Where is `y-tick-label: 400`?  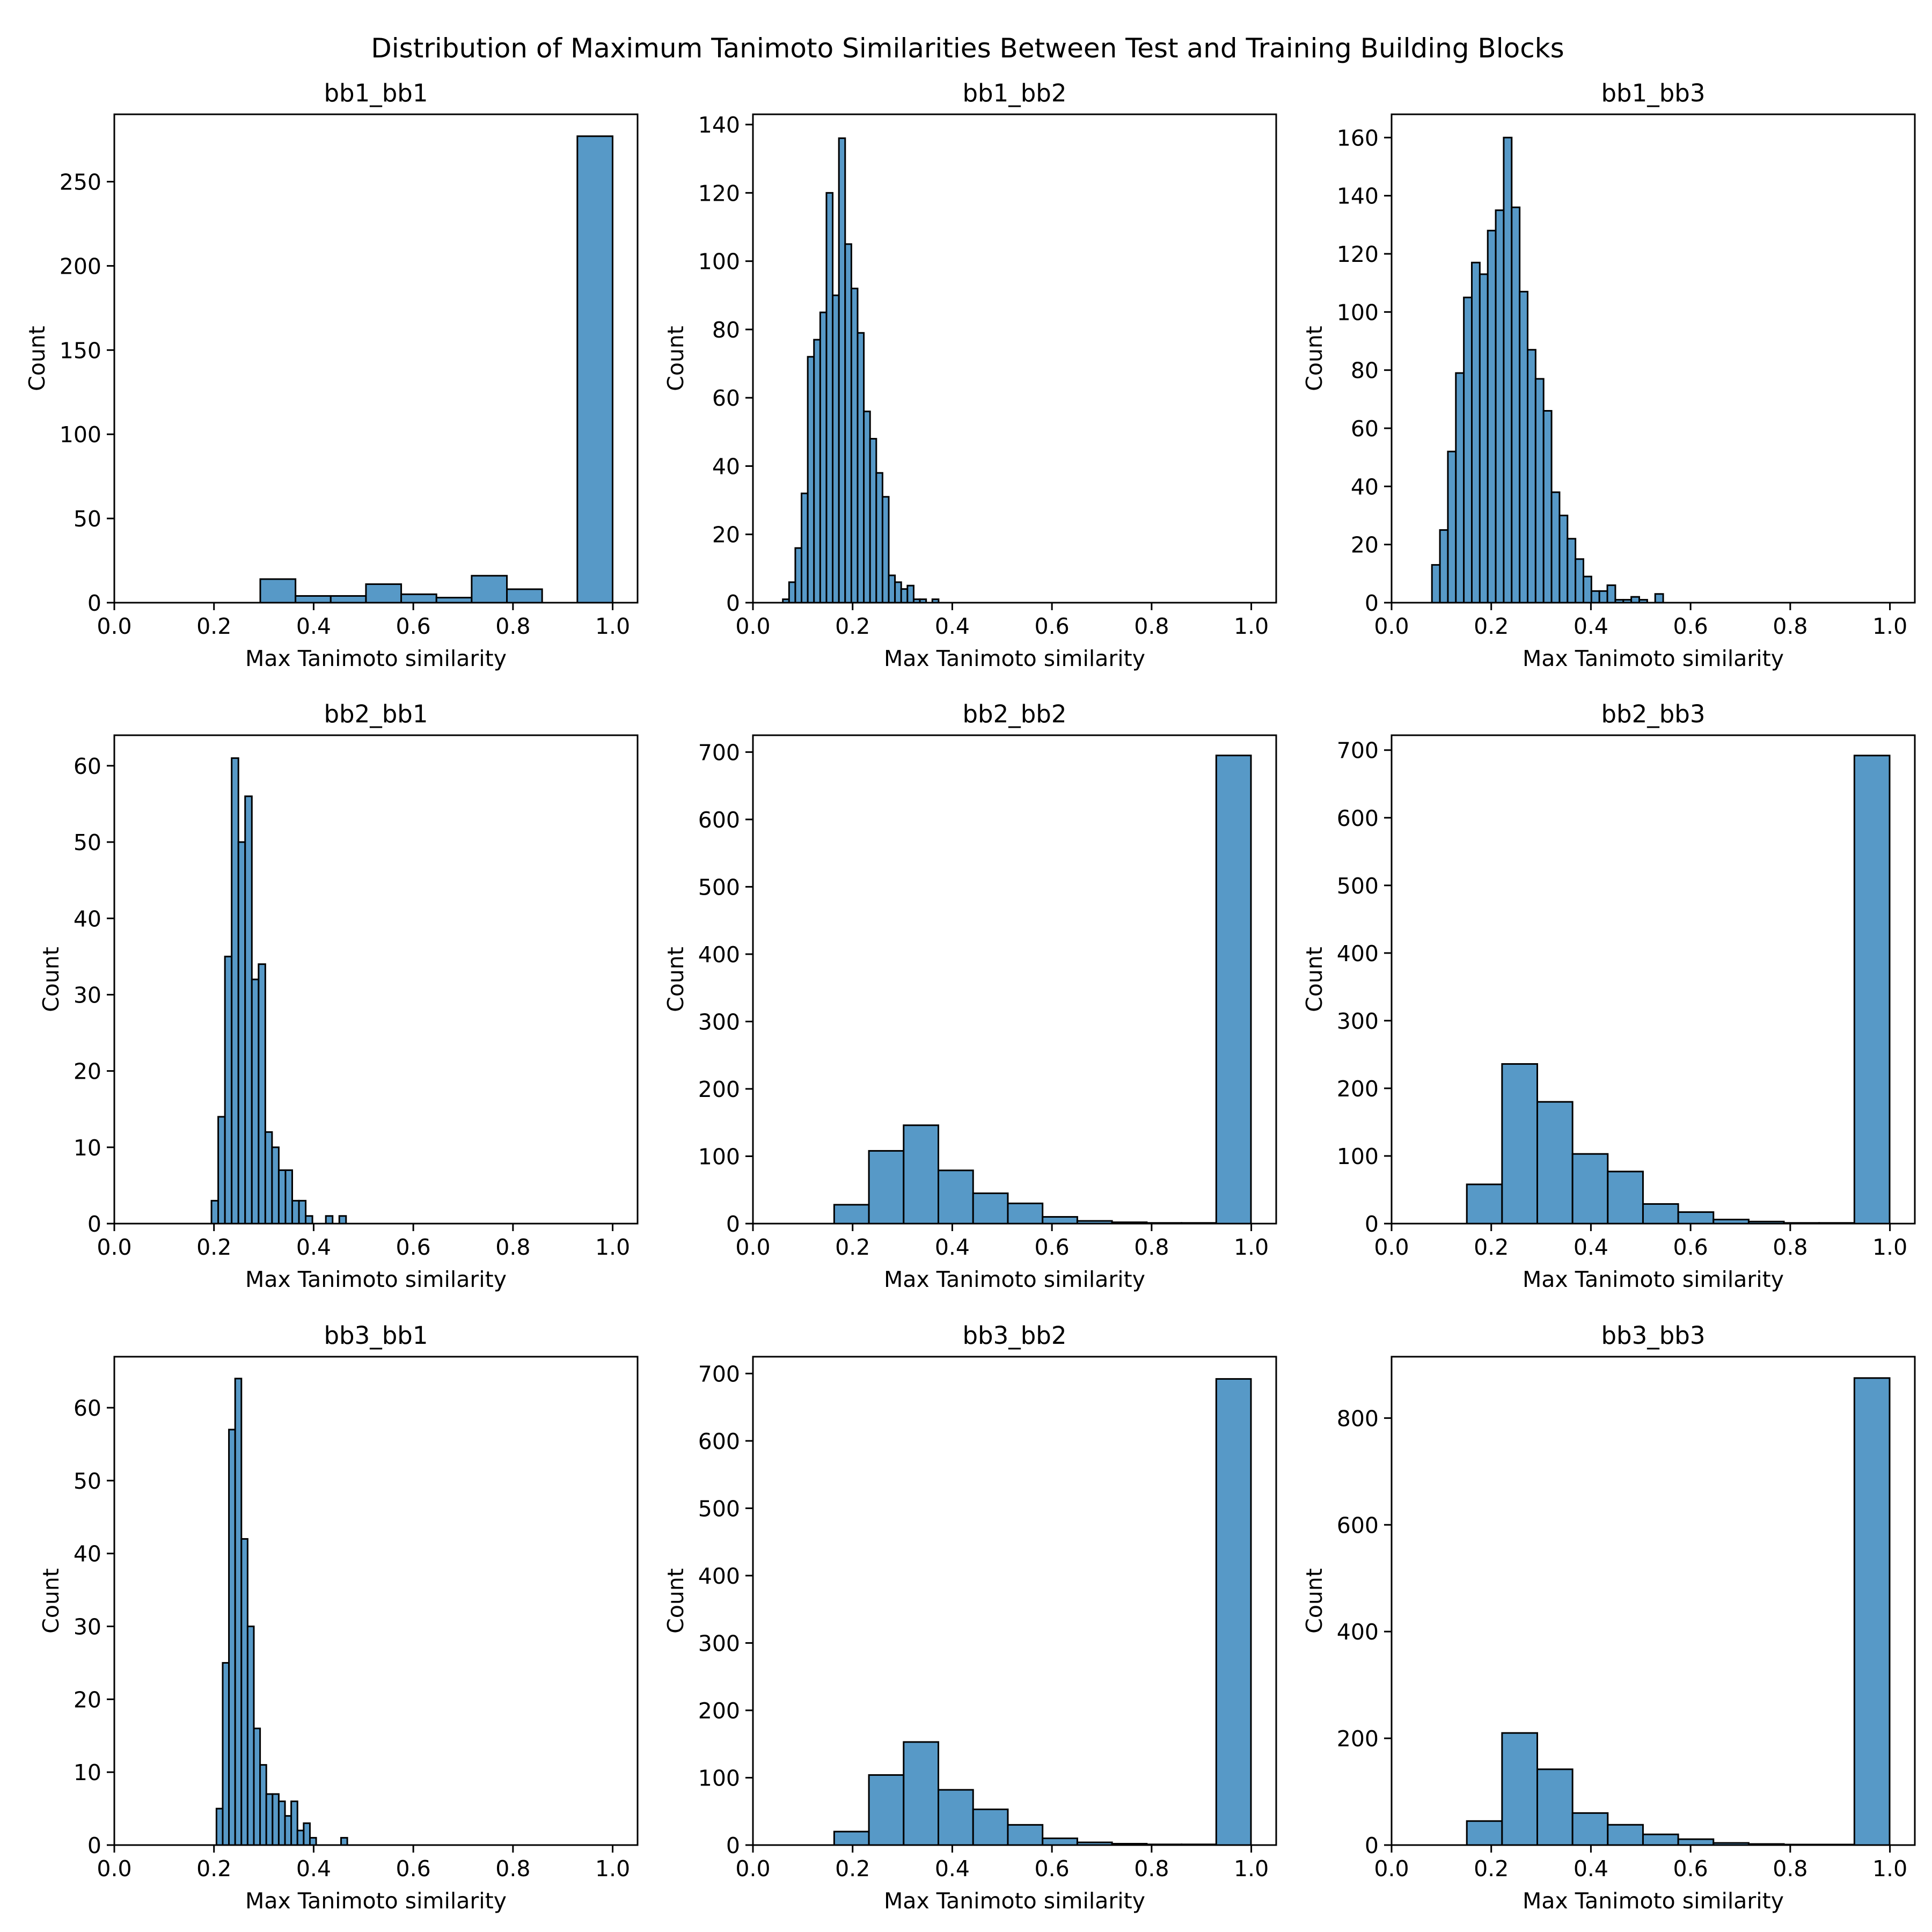 y-tick-label: 400 is located at coordinates (1358, 1632).